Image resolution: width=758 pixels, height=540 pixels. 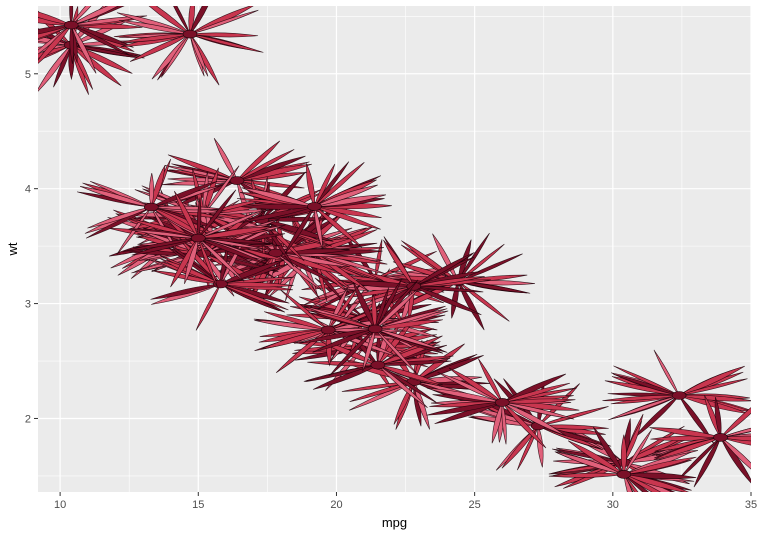 What do you see at coordinates (336, 505) in the screenshot?
I see `x-tick-label: 20` at bounding box center [336, 505].